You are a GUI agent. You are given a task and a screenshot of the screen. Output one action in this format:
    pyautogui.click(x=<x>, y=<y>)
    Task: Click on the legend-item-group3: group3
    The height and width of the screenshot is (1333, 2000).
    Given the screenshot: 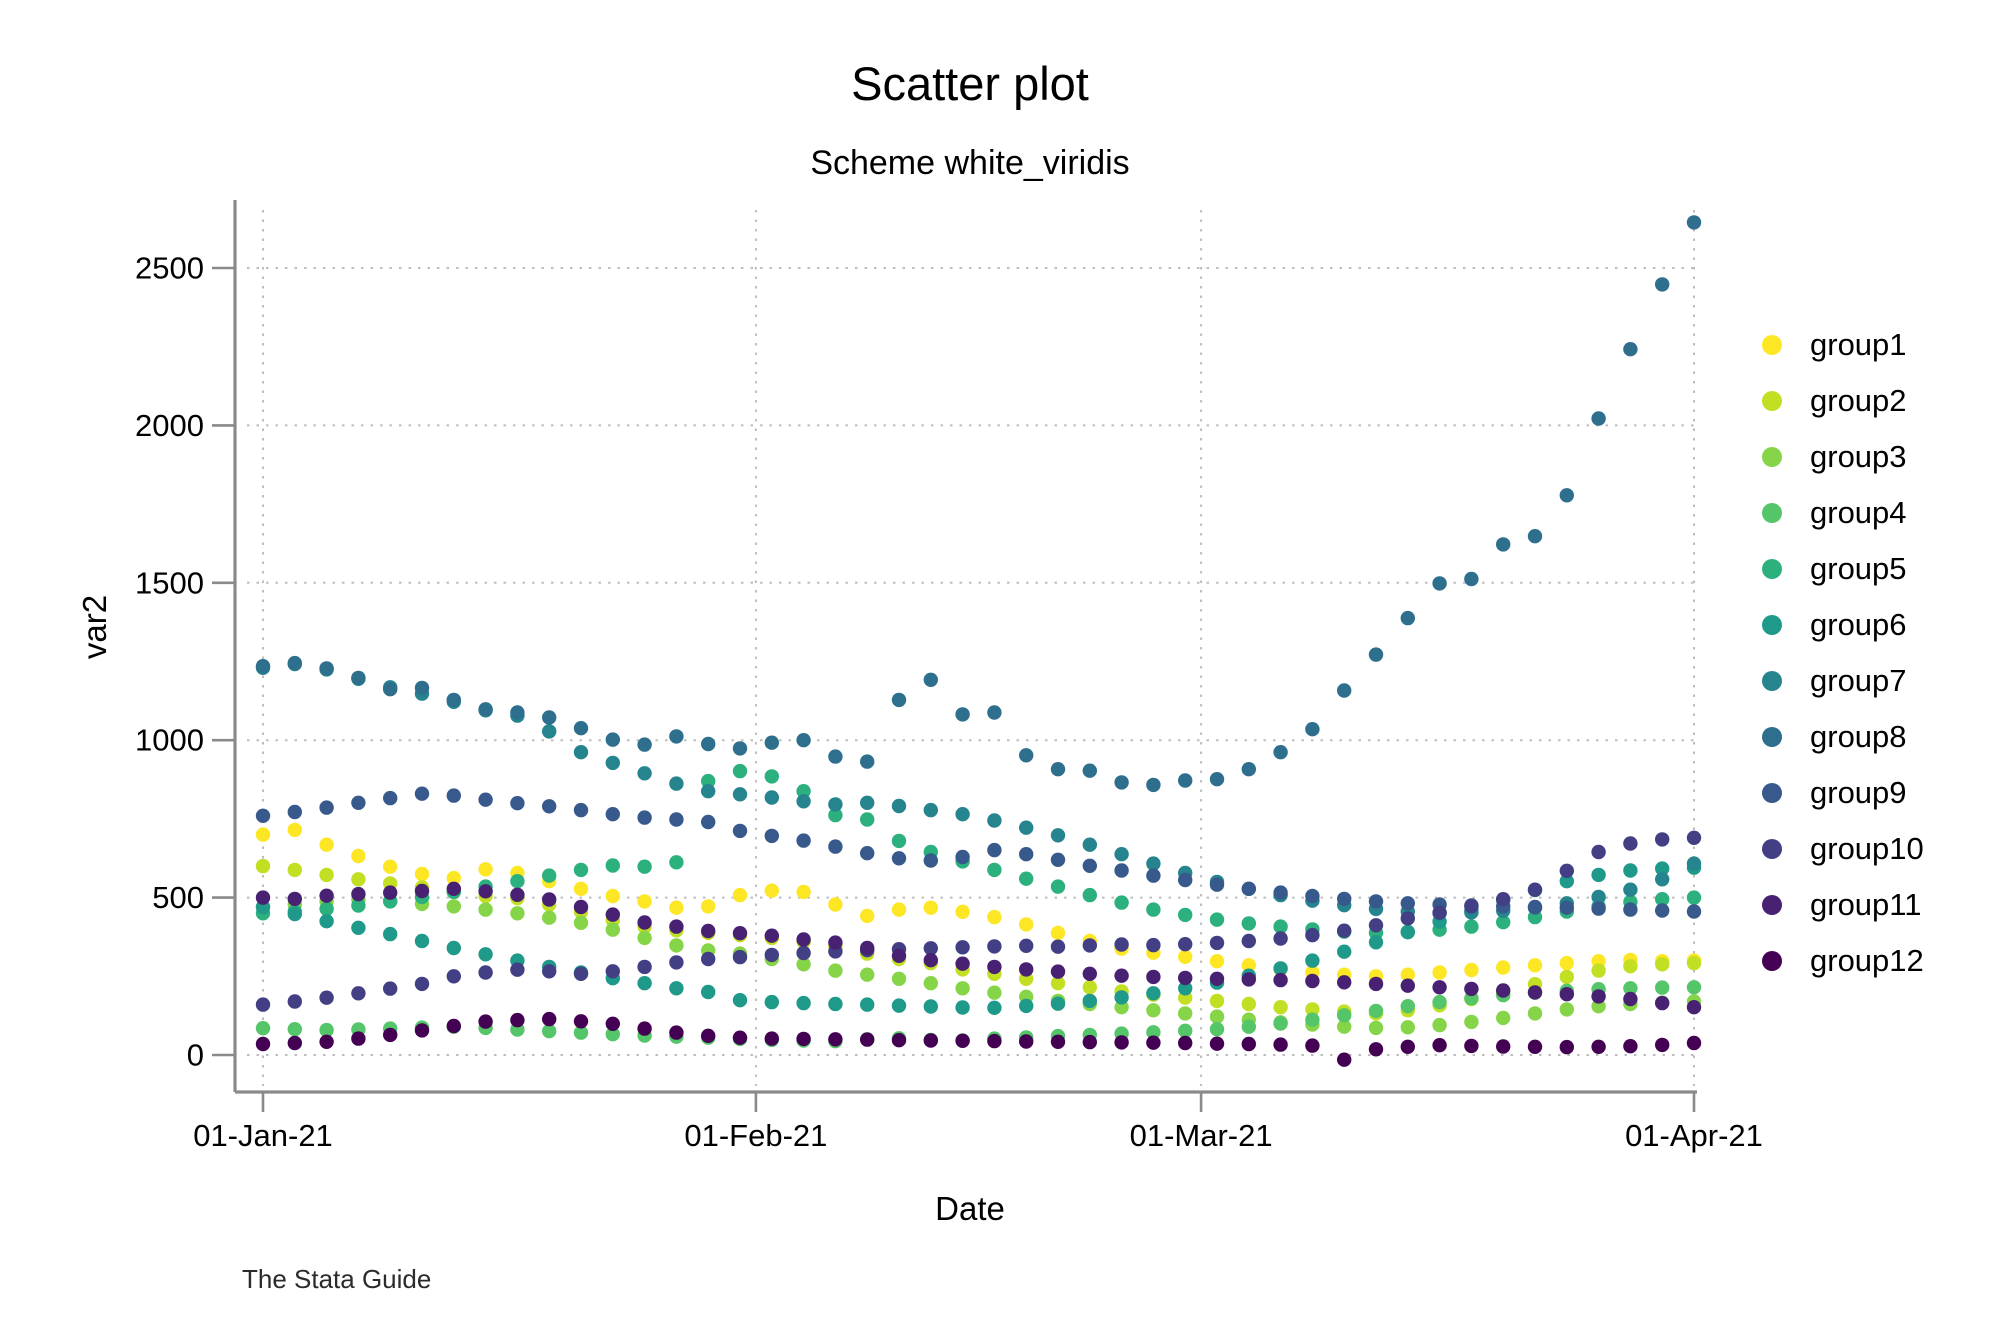 What is the action you would take?
    pyautogui.click(x=1843, y=456)
    